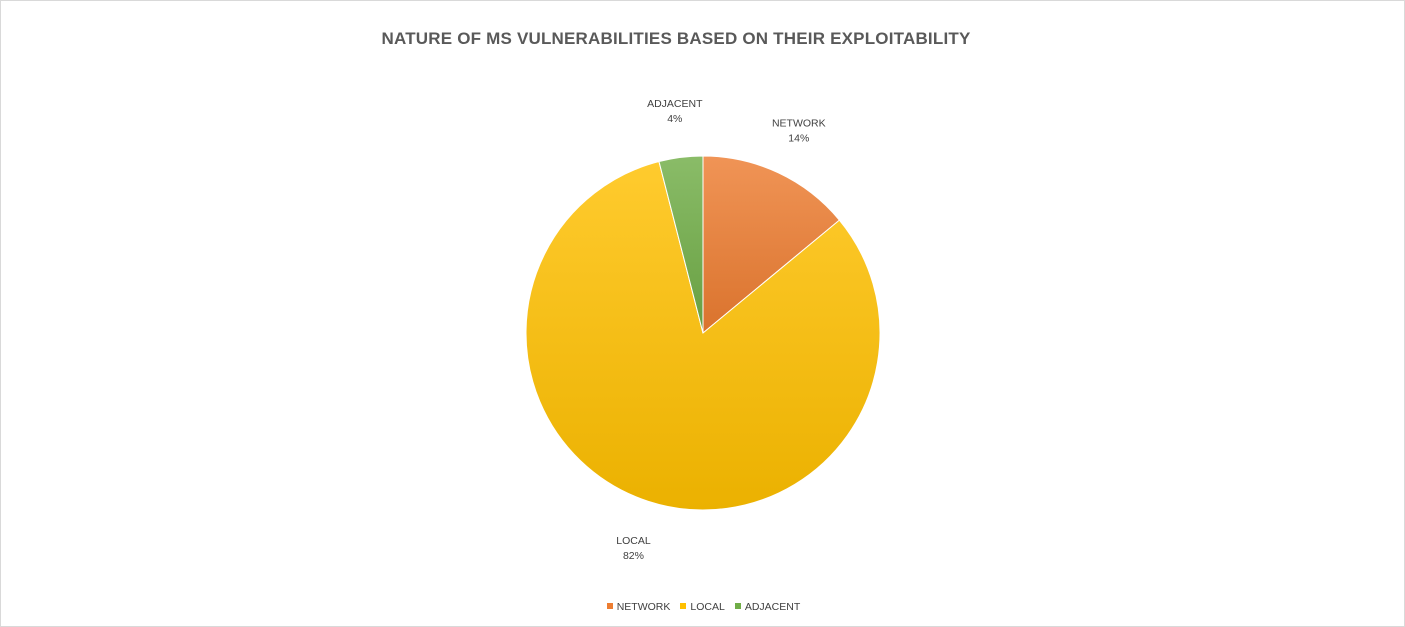  Describe the element at coordinates (707, 607) in the screenshot. I see `legend-label: LOCAL` at that location.